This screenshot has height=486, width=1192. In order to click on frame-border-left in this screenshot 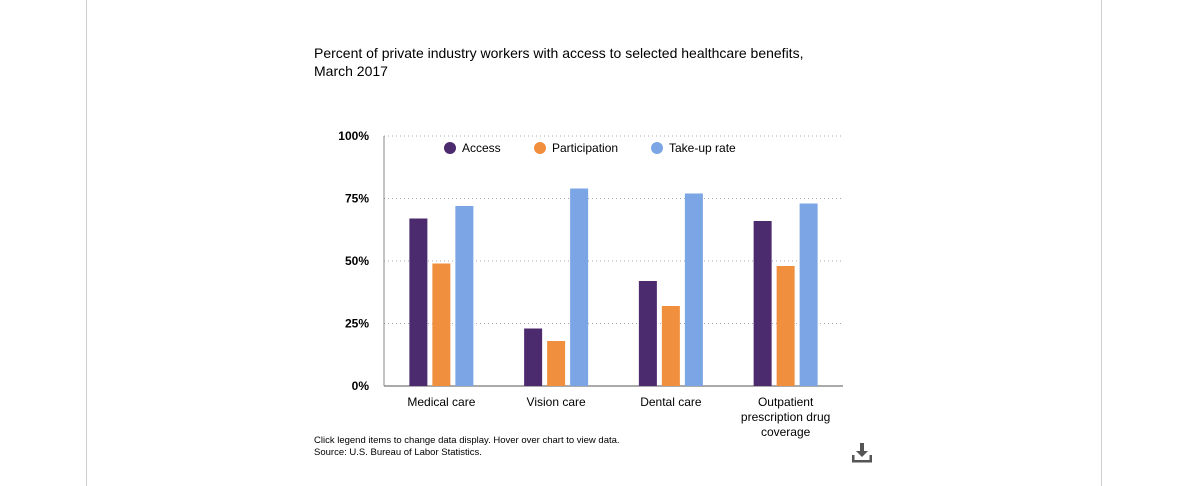, I will do `click(86, 243)`.